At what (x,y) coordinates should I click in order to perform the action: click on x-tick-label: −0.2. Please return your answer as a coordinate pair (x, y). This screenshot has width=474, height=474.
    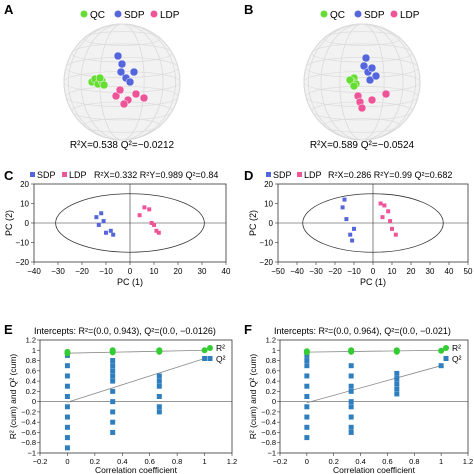
    Looking at the image, I should click on (280, 461).